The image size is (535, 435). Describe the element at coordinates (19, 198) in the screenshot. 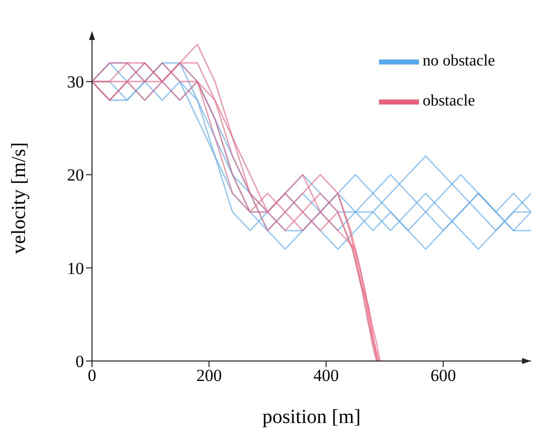

I see `y-axis-title: velocity [m/s]` at that location.